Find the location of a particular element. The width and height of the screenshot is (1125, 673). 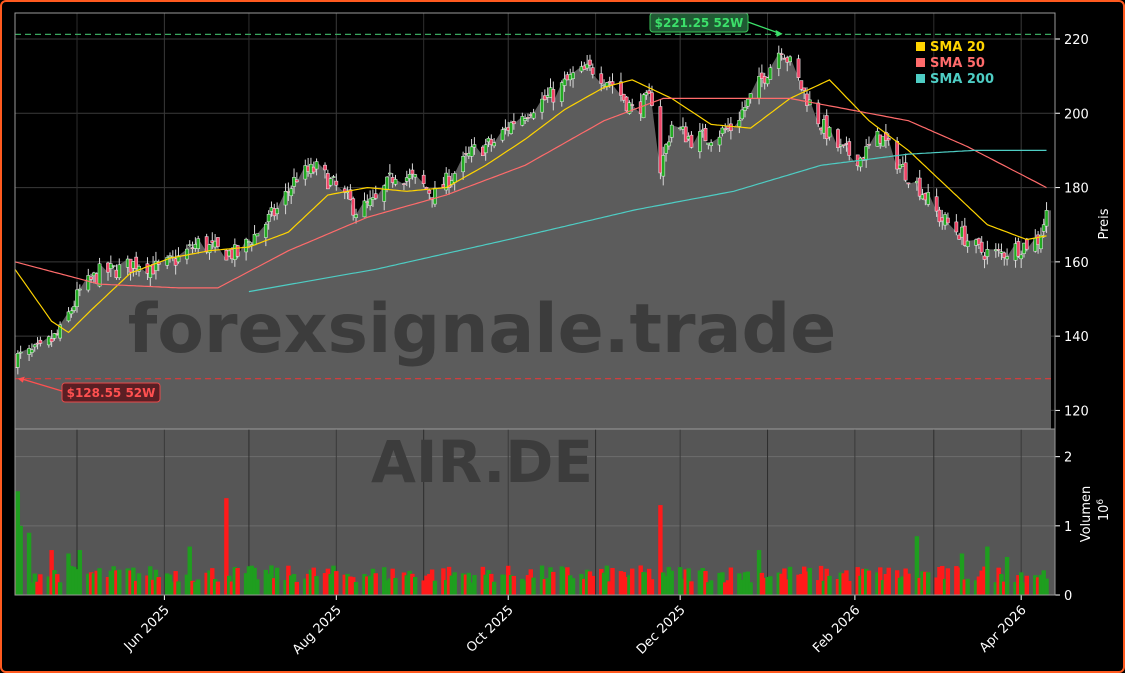

time-tick-label: Apr 2026 is located at coordinates (1003, 629).